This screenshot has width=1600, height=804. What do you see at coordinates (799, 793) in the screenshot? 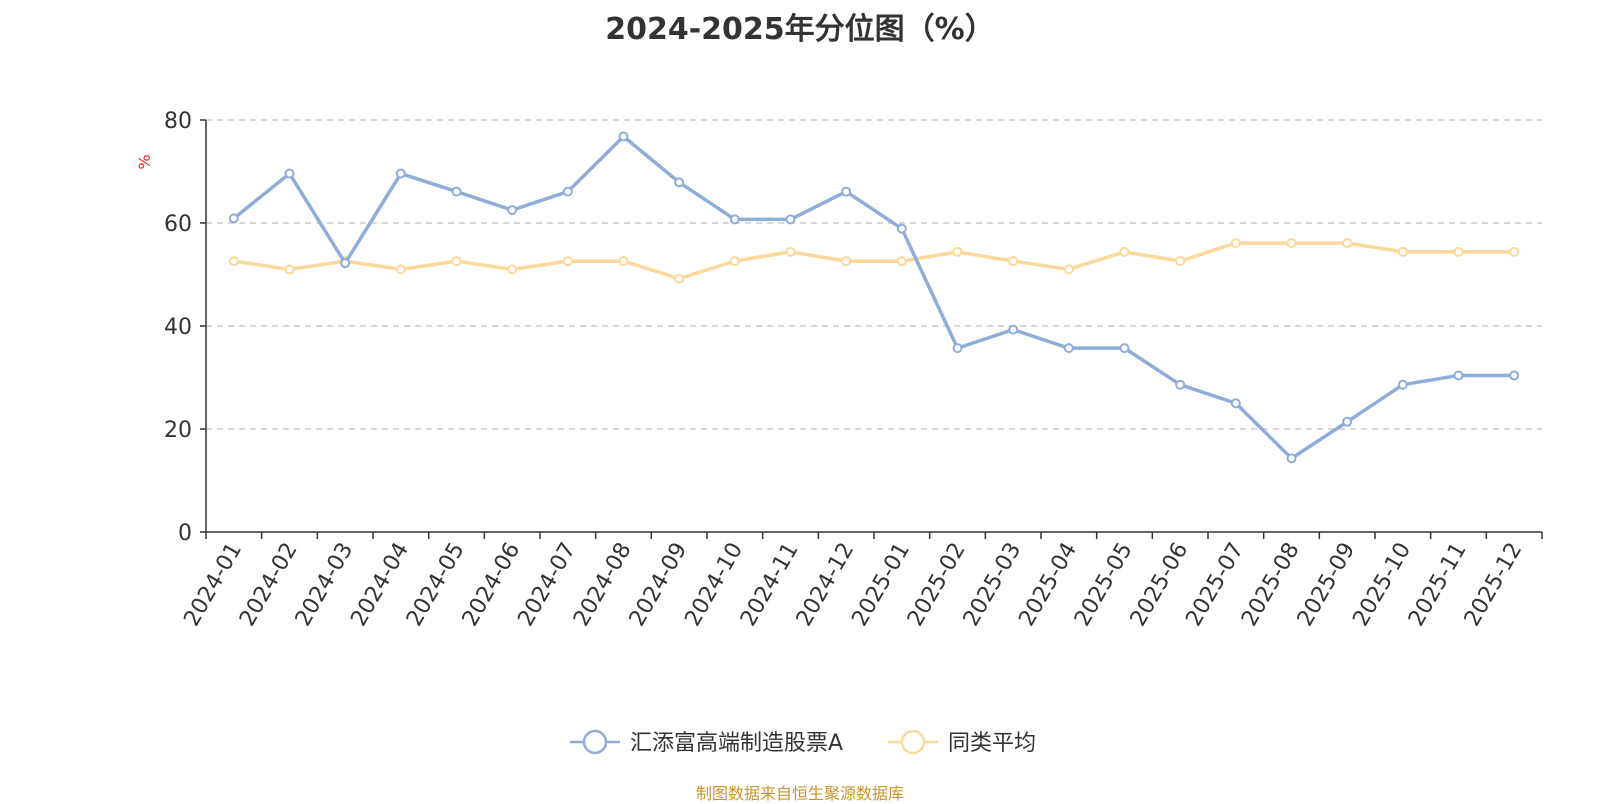
I see `source-note: 制图数据来自恒生聚源数据库` at bounding box center [799, 793].